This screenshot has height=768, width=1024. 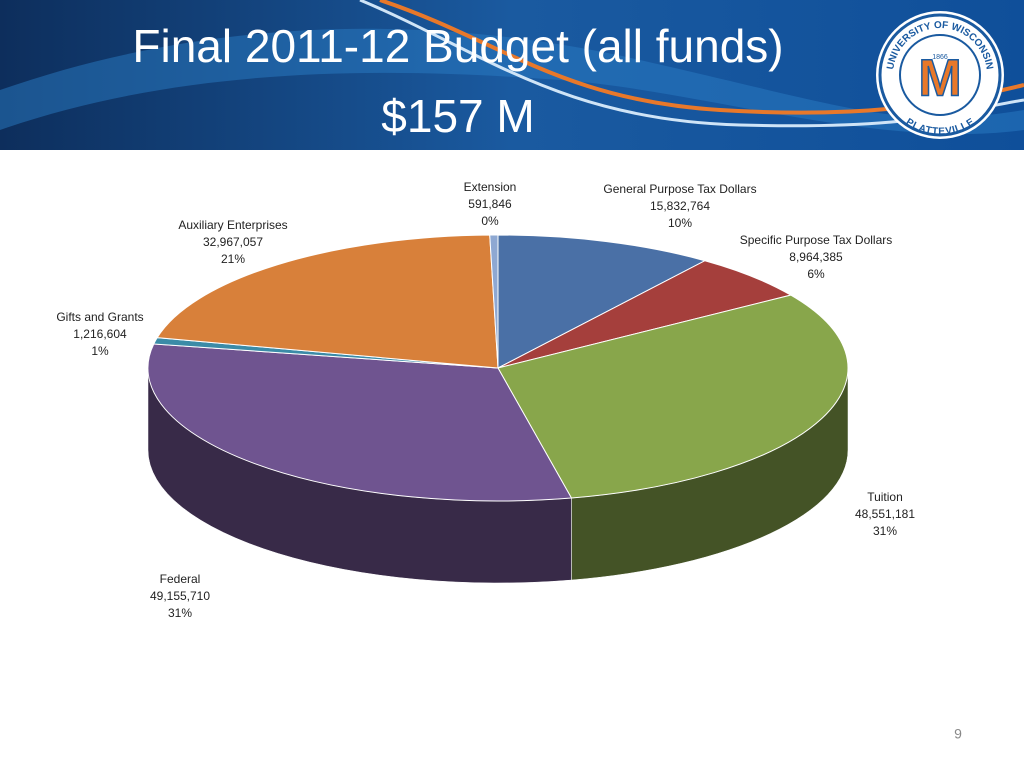 I want to click on data-label: 1,216,604, so click(x=100, y=334).